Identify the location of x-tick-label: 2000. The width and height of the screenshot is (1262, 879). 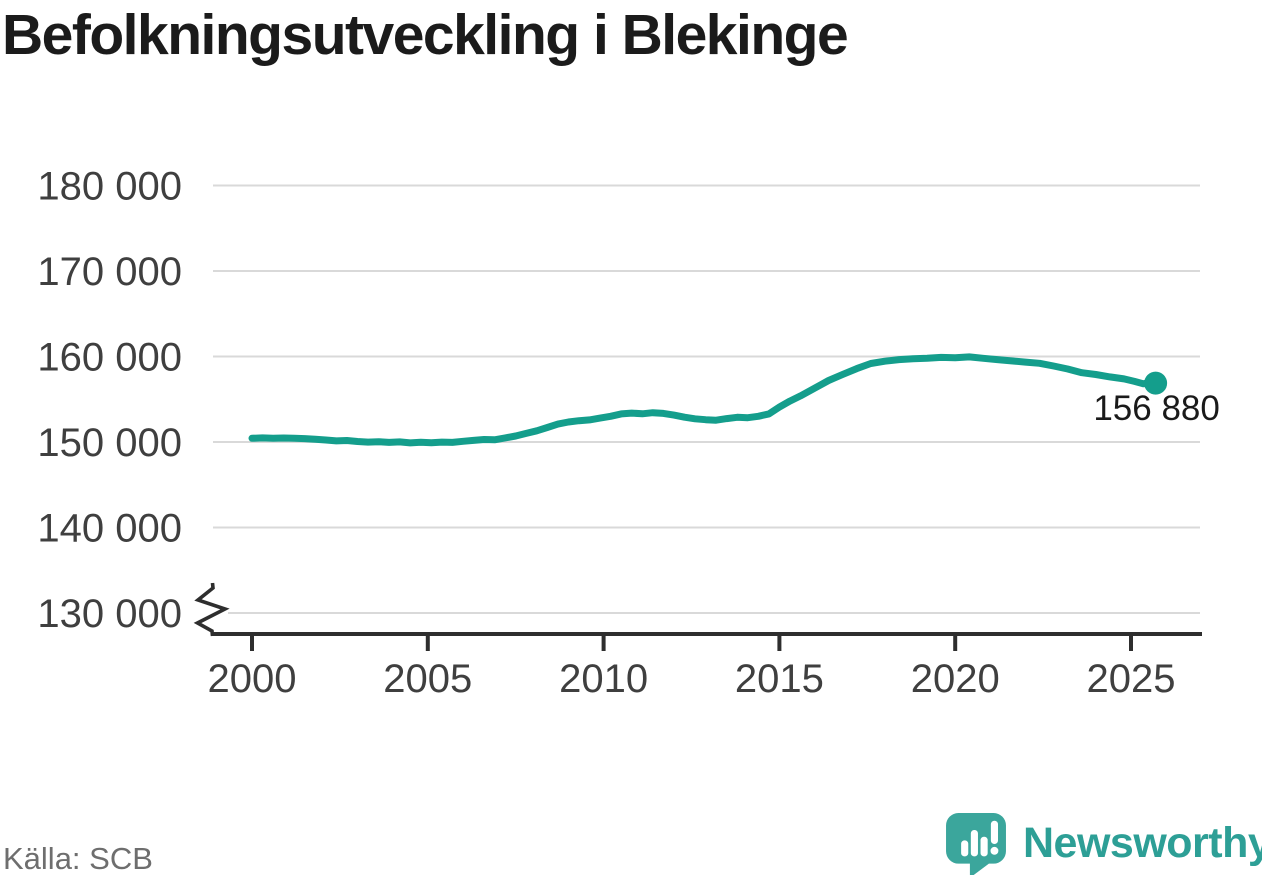
(252, 679).